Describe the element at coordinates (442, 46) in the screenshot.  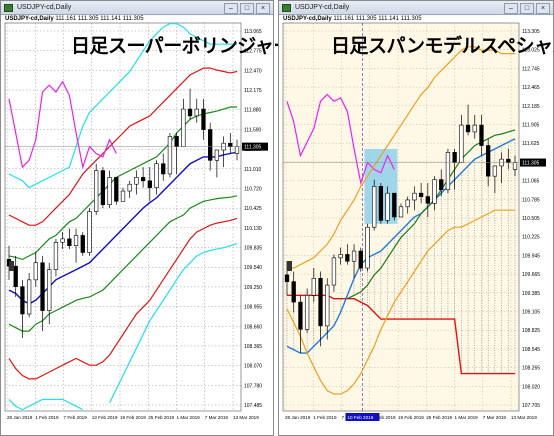
I see `right-overlay-title: 日足スパンモデルスペシャル` at that location.